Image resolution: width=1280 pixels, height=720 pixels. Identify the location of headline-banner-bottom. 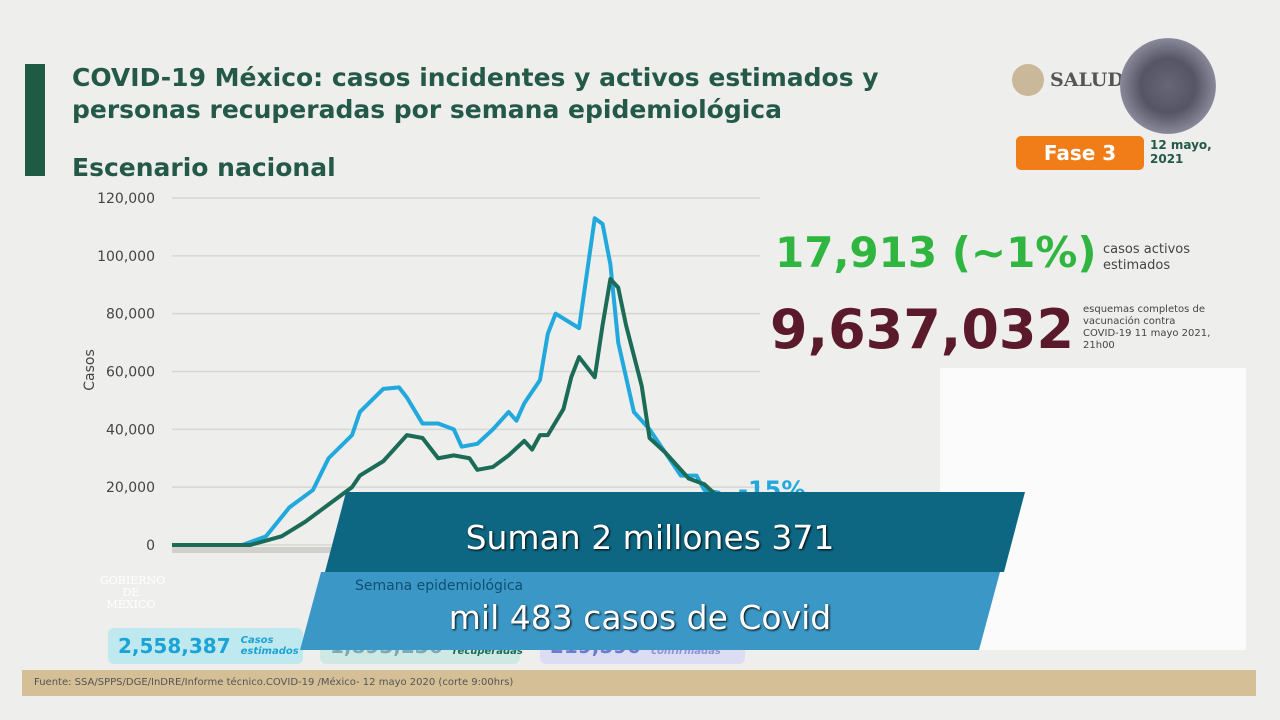
(650, 611).